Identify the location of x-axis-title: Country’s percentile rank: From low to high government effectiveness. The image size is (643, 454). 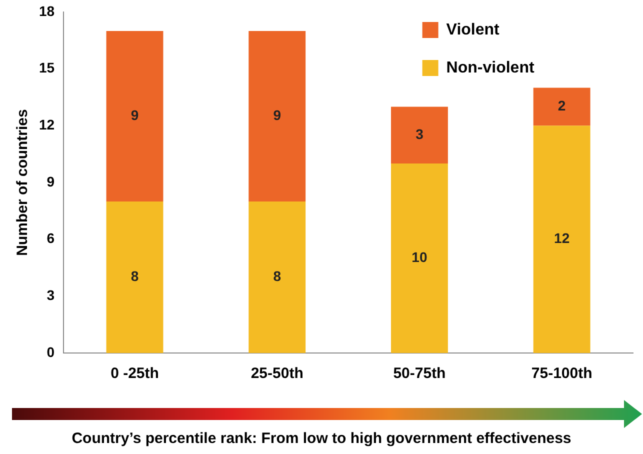
(321, 438).